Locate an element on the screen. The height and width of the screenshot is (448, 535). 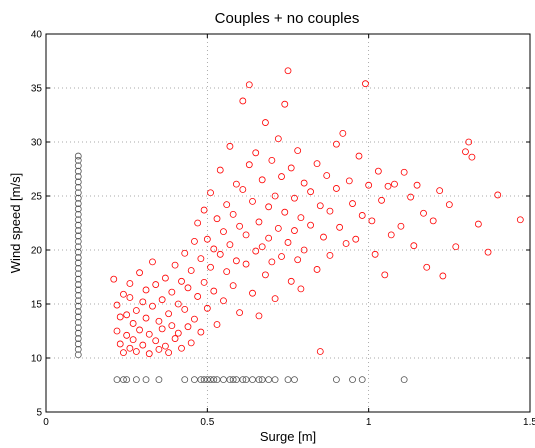
y-tick-label: 35 is located at coordinates (37, 89).